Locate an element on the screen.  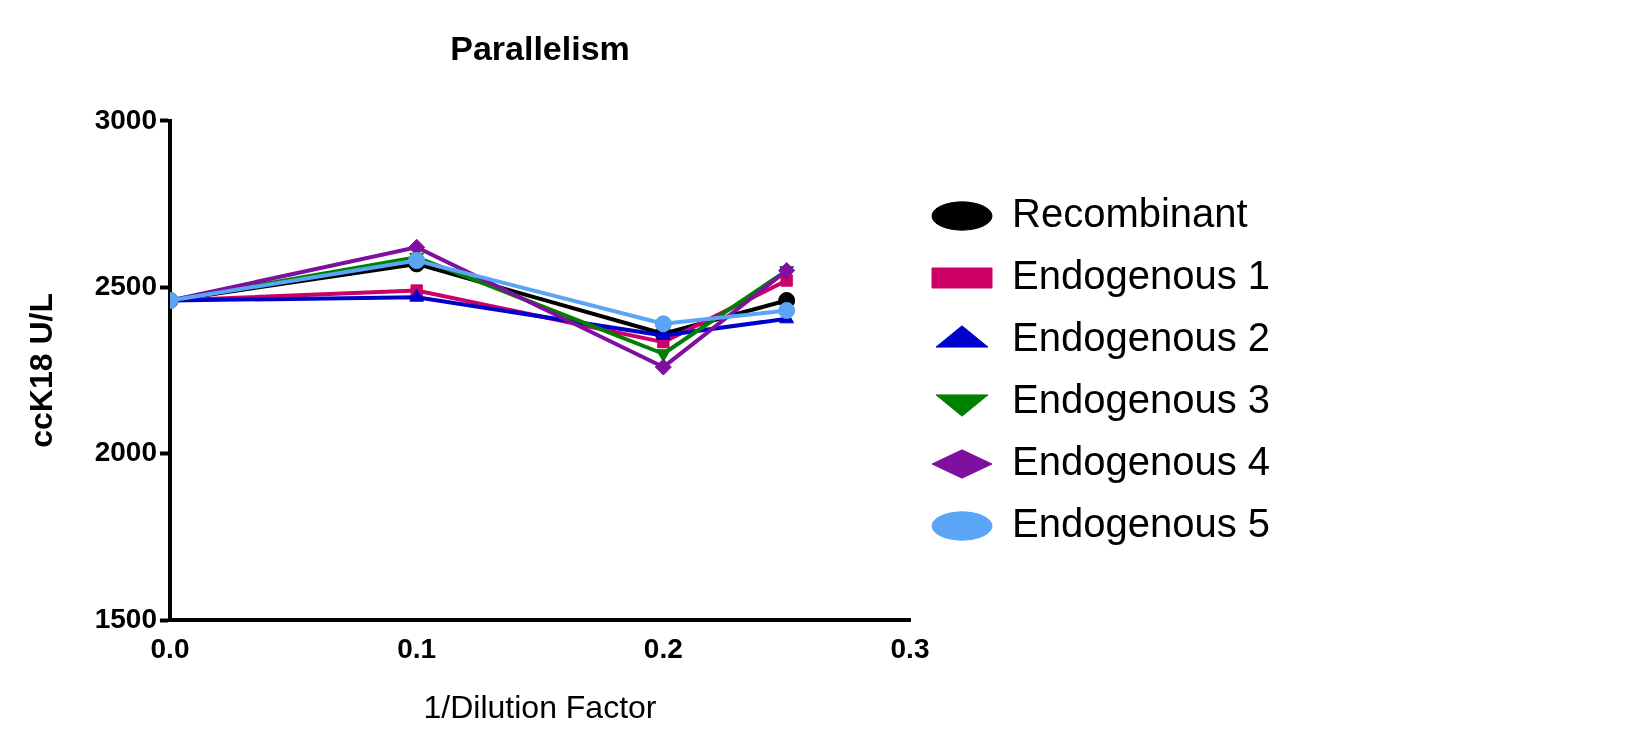
legend-label: Recombinant is located at coordinates (1130, 213).